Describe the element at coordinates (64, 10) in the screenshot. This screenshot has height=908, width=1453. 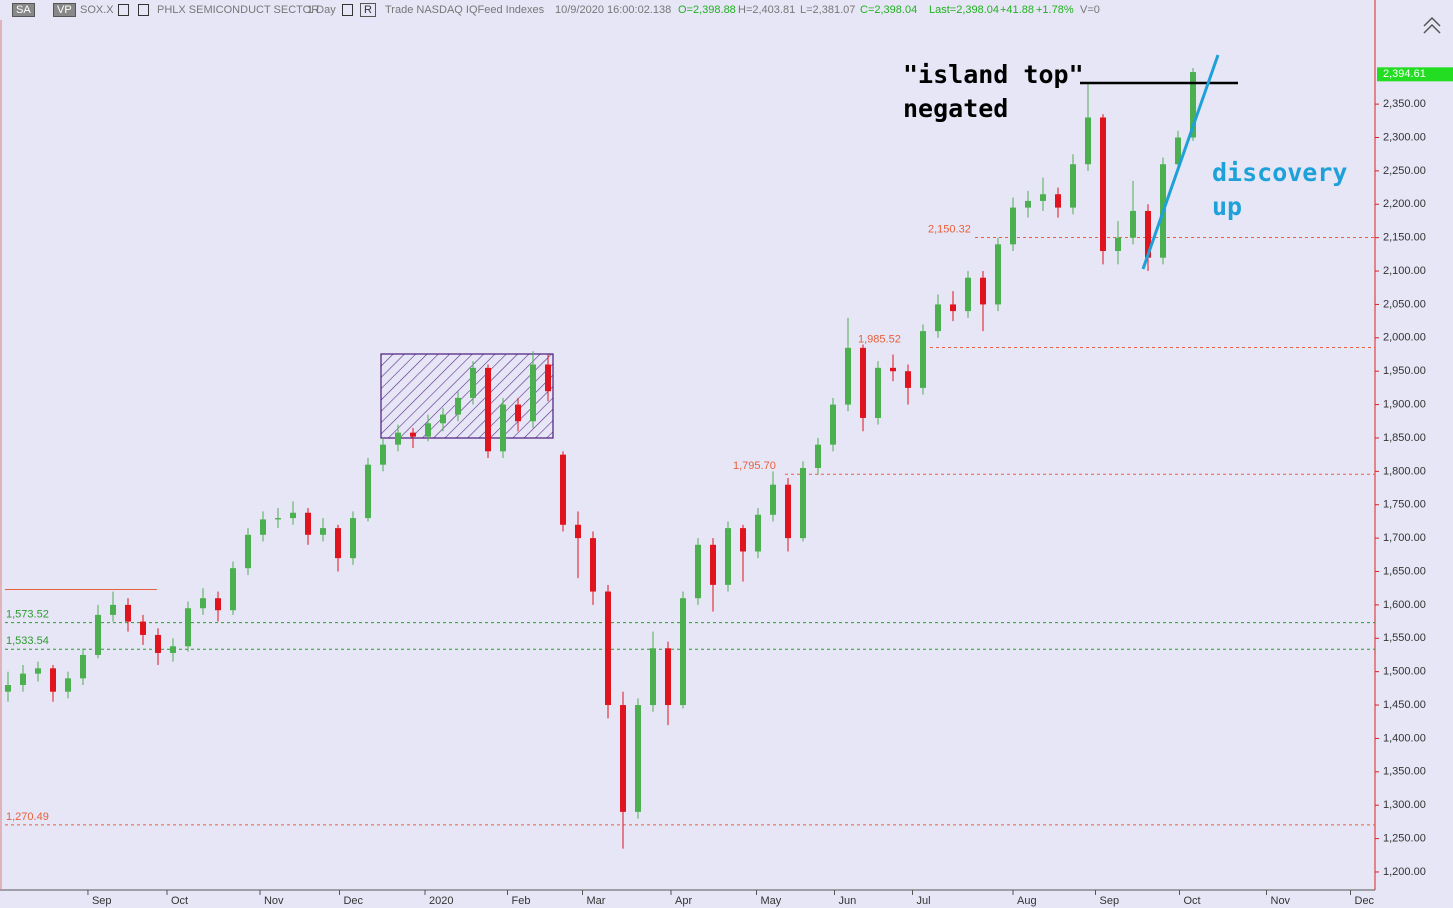
I see `vp-button: VP` at that location.